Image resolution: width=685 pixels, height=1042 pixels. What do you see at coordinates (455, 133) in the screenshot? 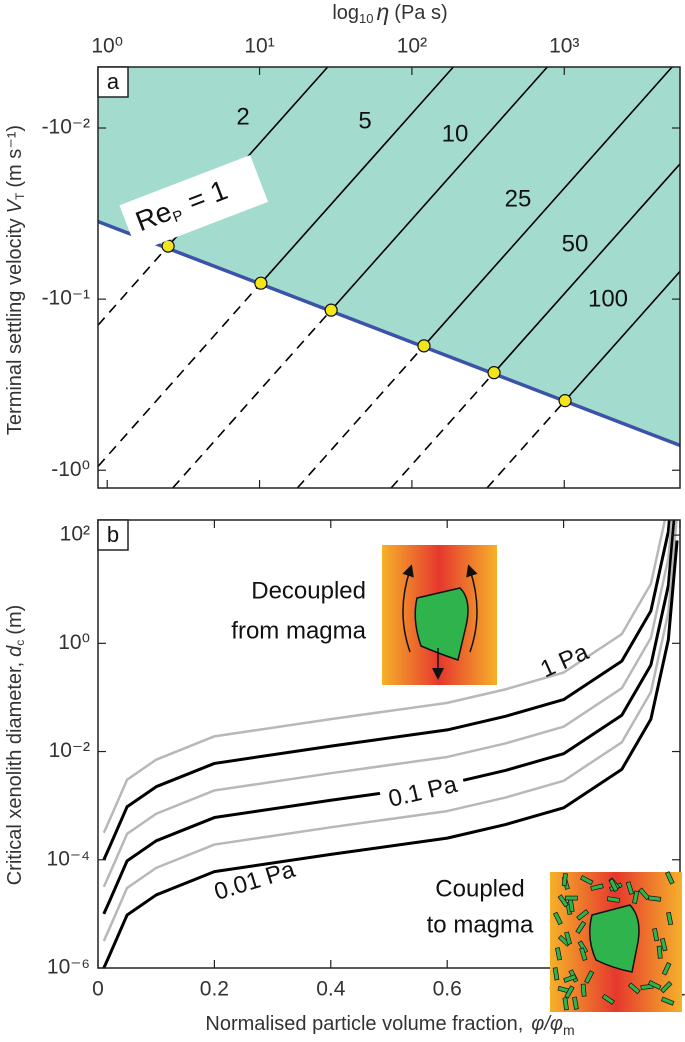
I see `line-label: 10` at bounding box center [455, 133].